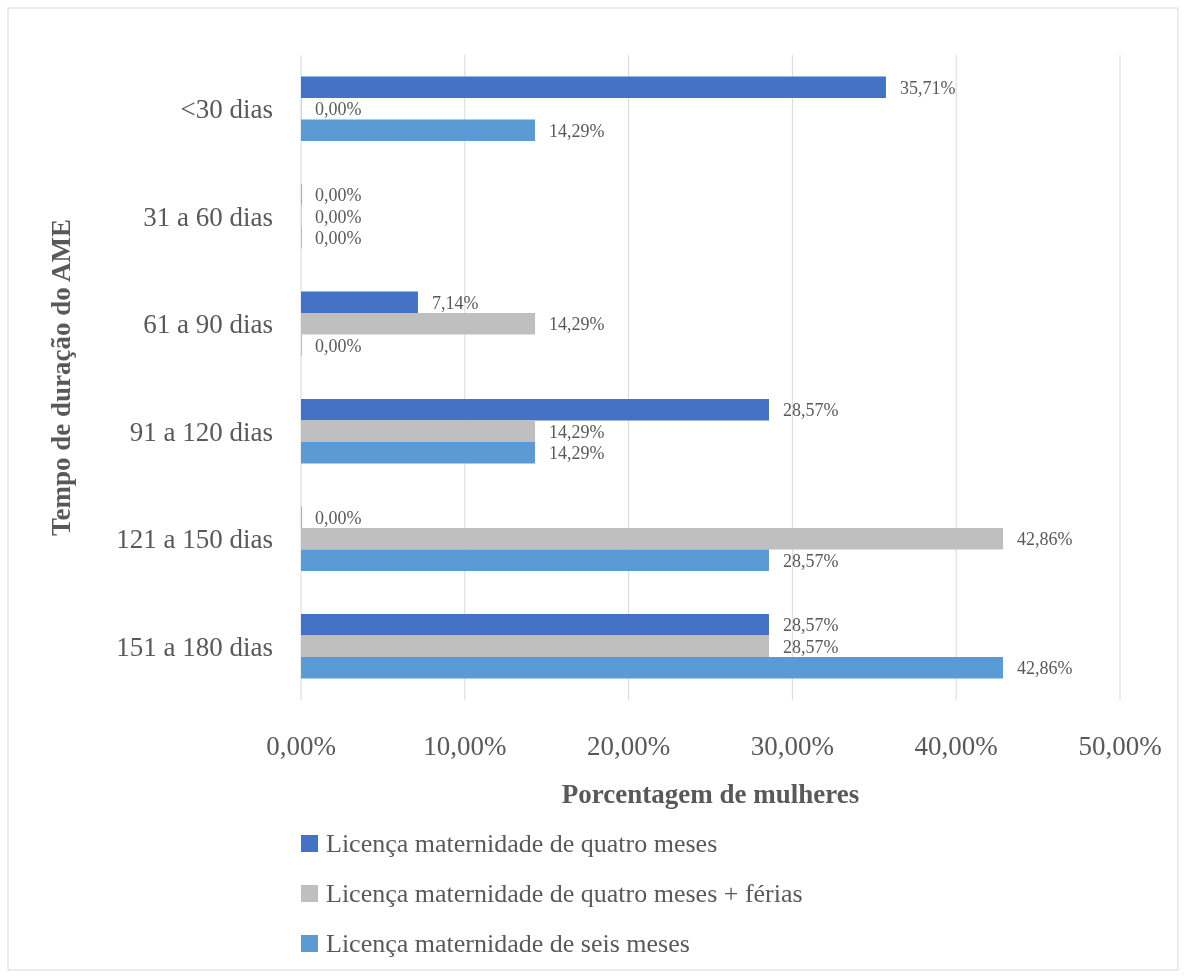 The width and height of the screenshot is (1186, 979). I want to click on x-tick-label: 50,00%, so click(1120, 746).